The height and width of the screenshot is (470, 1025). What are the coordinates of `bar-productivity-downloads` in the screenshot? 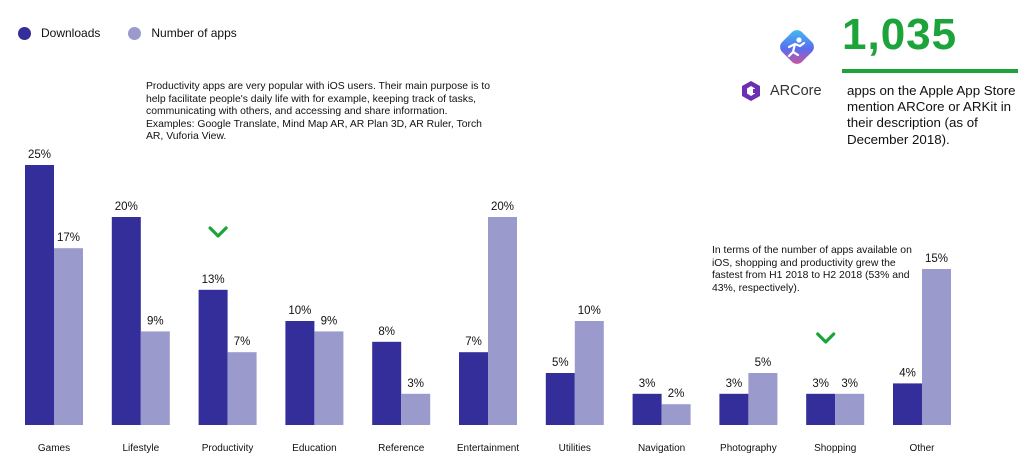 It's located at (213, 357).